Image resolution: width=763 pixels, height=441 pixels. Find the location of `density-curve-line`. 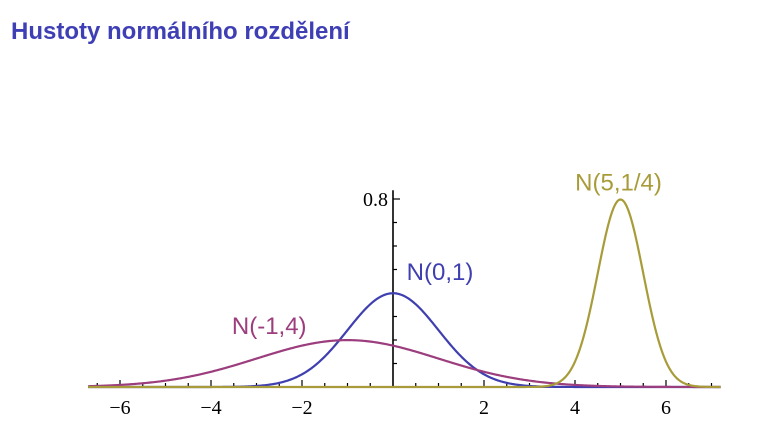

density-curve-line is located at coordinates (404, 364).